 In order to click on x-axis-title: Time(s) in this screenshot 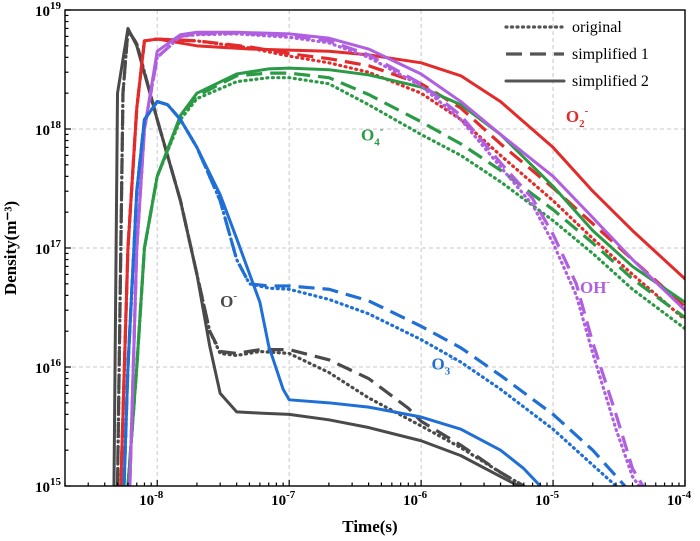, I will do `click(369, 526)`.